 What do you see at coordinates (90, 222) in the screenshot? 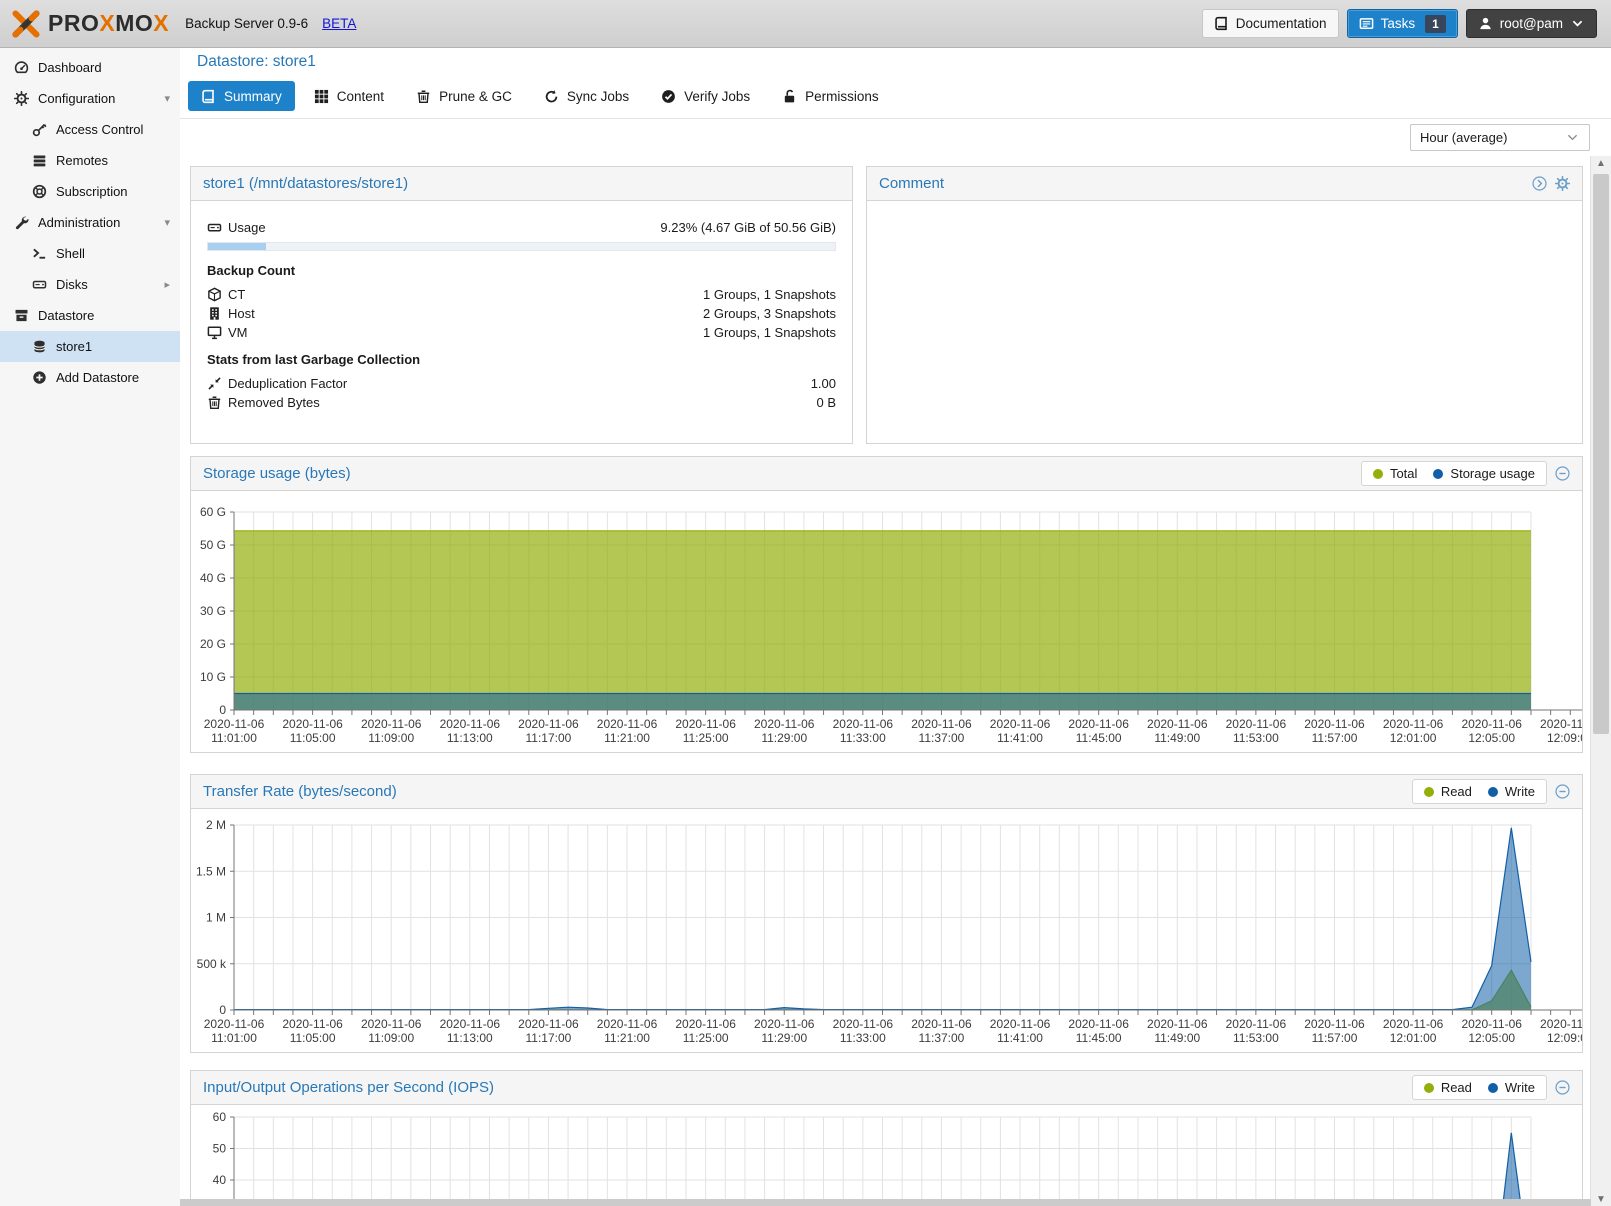
I see `sidebar-item-administration: Administration ▾` at bounding box center [90, 222].